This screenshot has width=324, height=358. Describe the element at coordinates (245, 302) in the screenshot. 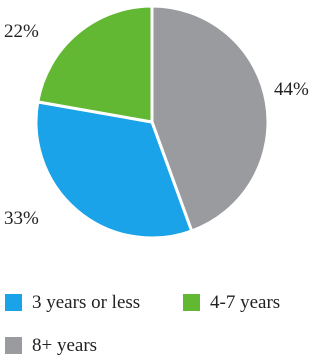

I see `legend-label-4-7-years: 4-7 years` at that location.